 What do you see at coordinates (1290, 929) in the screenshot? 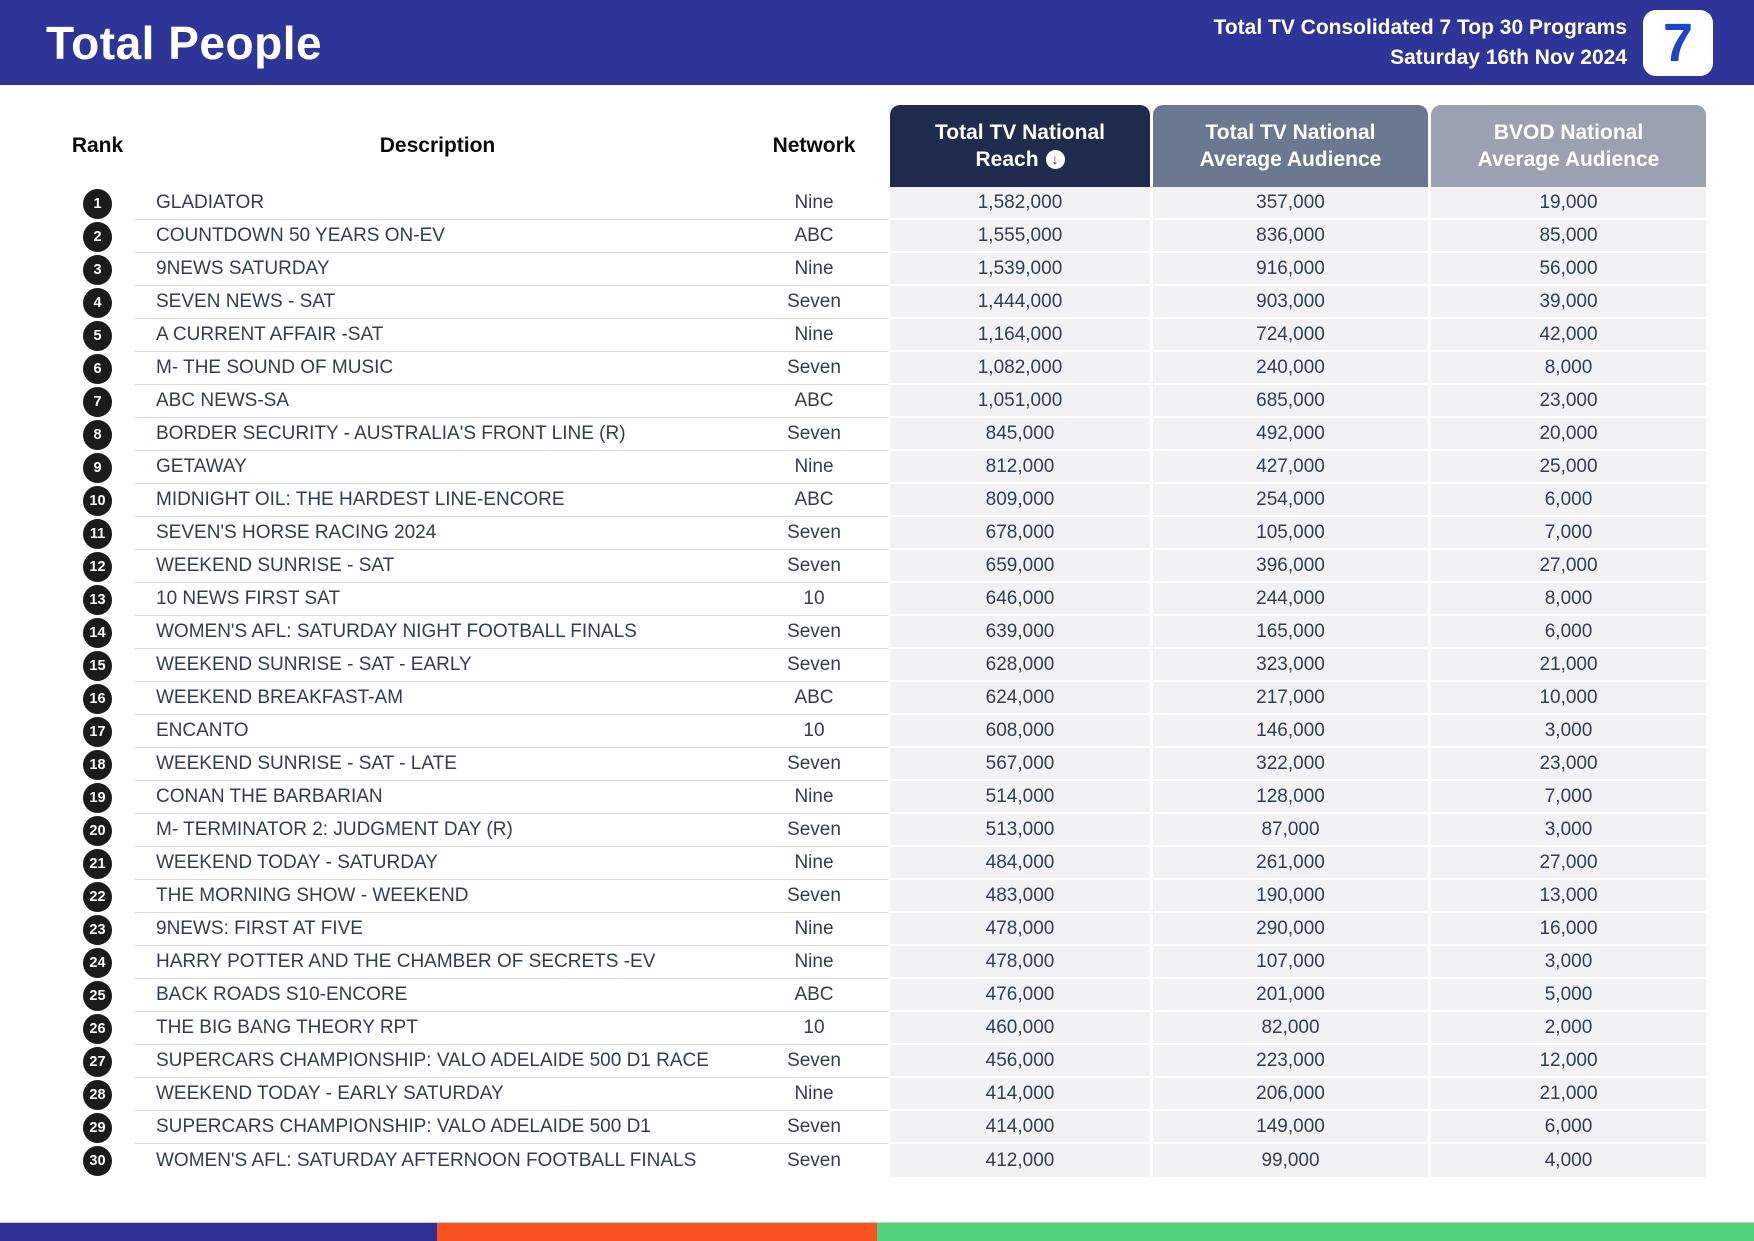
I see `avg-audience-cell: 290,000` at bounding box center [1290, 929].